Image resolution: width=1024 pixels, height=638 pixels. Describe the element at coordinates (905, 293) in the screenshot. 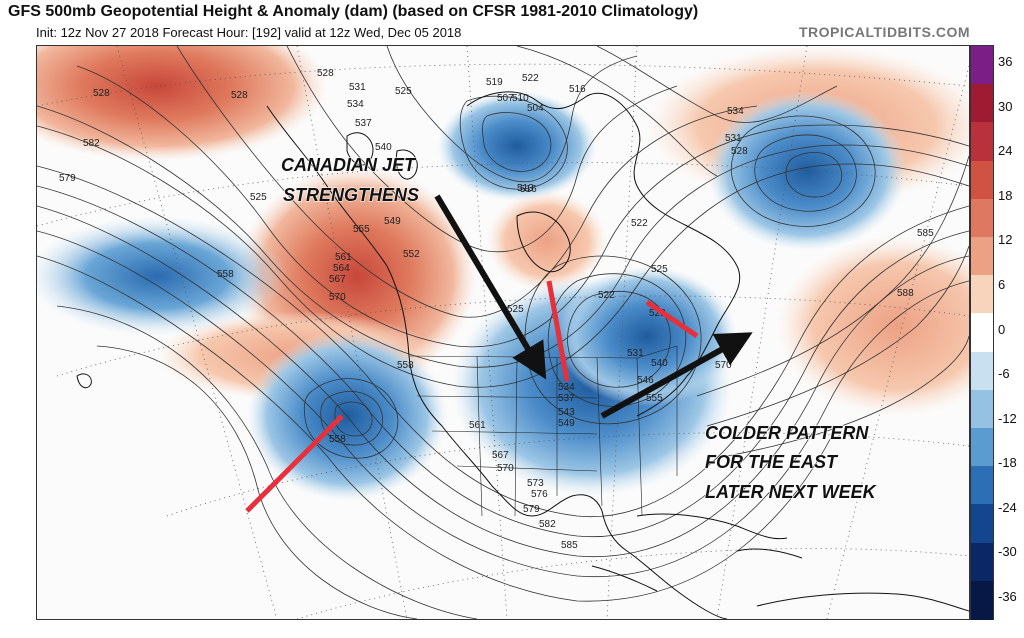

I see `contour-label: 588` at that location.